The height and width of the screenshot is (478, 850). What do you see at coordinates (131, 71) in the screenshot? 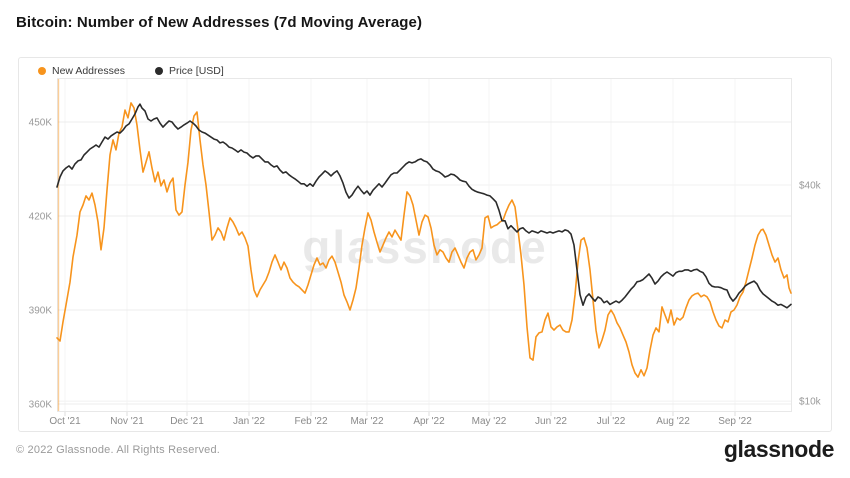
I see `chart-legend: New Addresses Price [USD]` at bounding box center [131, 71].